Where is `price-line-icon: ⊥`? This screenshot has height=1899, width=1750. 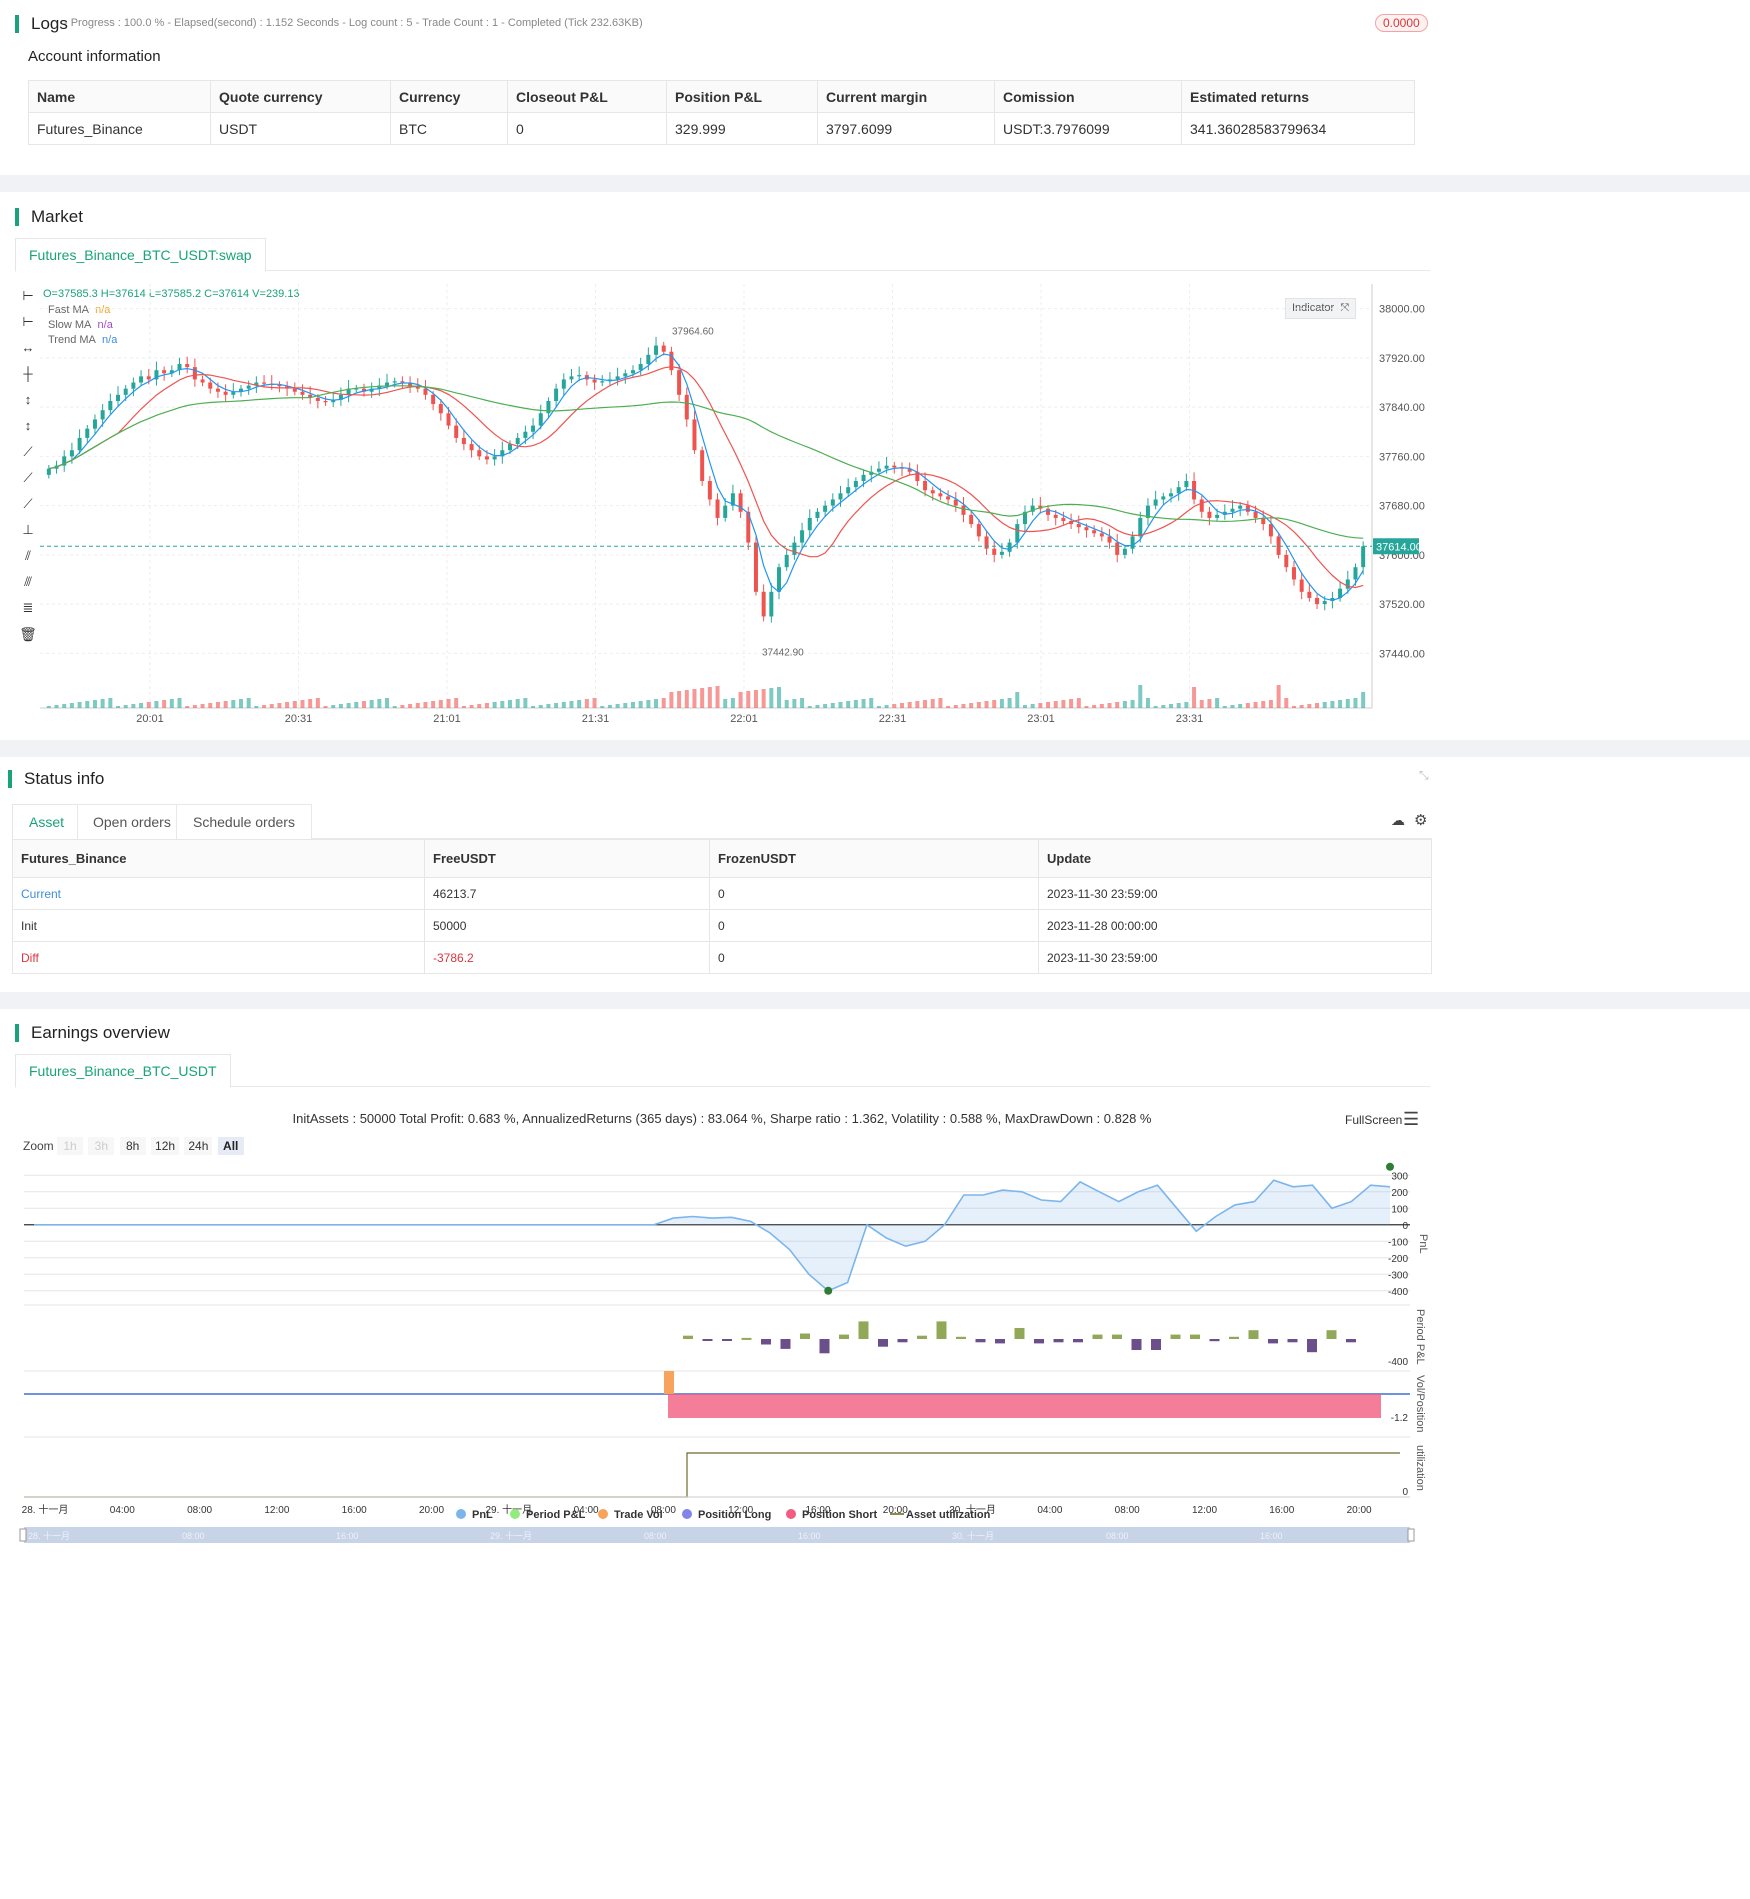 price-line-icon: ⊥ is located at coordinates (28, 529).